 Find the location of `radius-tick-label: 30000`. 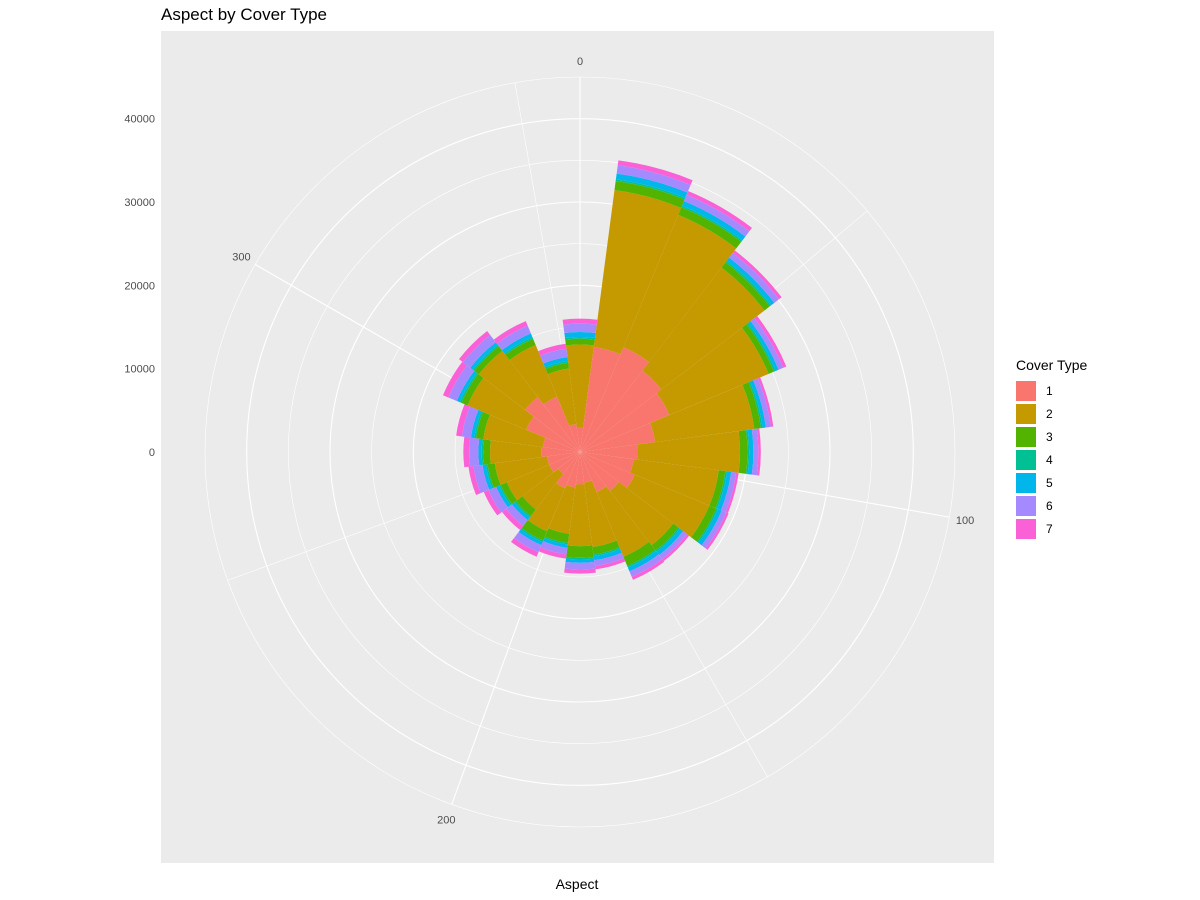

radius-tick-label: 30000 is located at coordinates (139, 203).